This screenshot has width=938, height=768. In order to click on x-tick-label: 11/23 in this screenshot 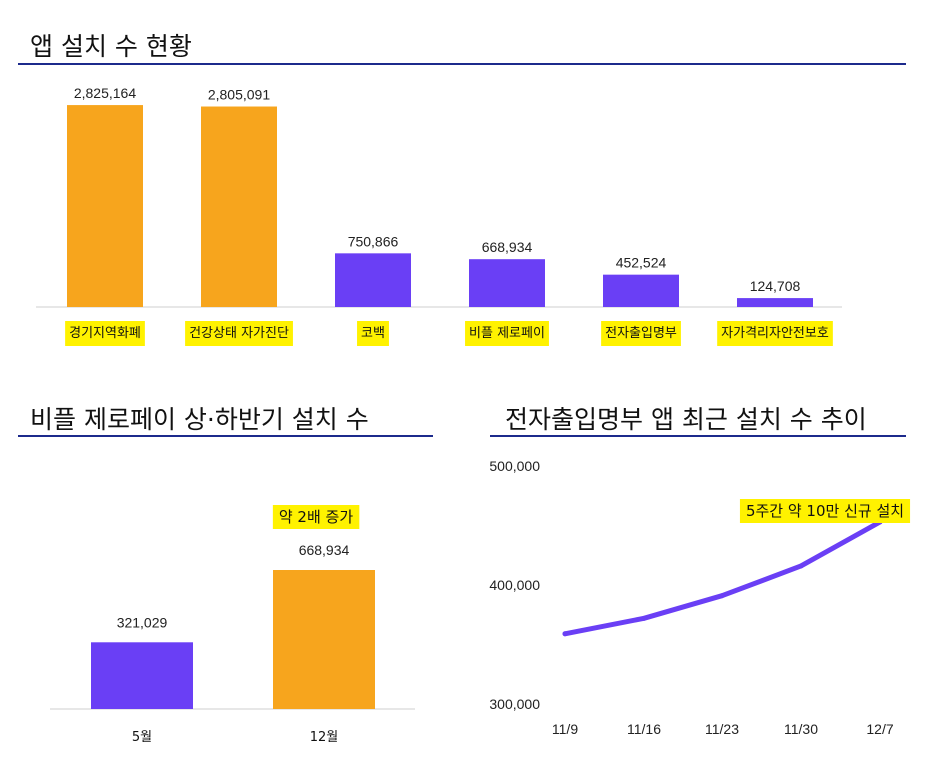, I will do `click(722, 729)`.